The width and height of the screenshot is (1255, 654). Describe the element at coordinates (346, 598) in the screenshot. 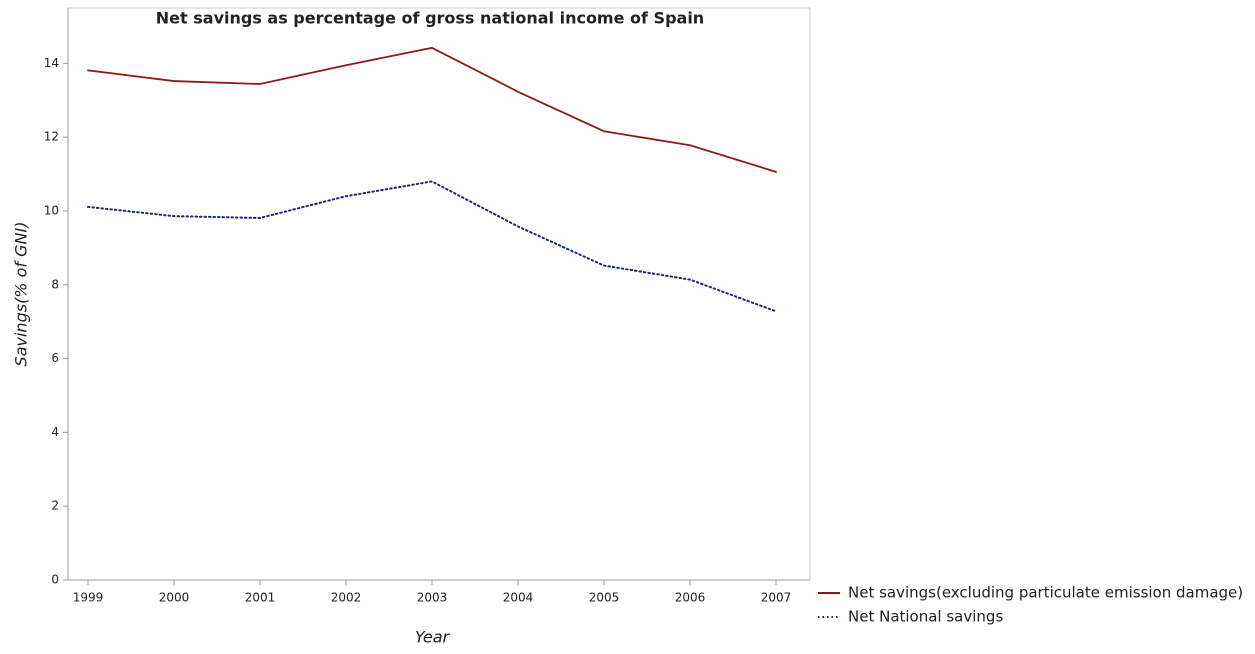

I see `x-tick-label: 2002` at that location.